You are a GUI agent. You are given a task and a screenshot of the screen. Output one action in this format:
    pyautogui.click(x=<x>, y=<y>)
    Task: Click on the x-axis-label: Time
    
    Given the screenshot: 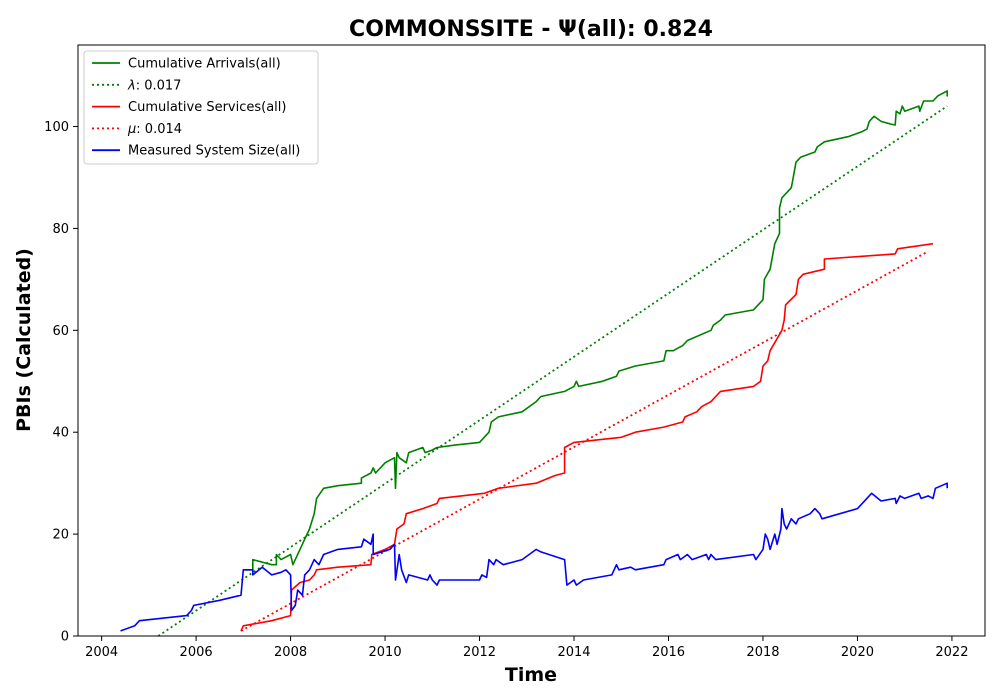 What is the action you would take?
    pyautogui.click(x=531, y=675)
    